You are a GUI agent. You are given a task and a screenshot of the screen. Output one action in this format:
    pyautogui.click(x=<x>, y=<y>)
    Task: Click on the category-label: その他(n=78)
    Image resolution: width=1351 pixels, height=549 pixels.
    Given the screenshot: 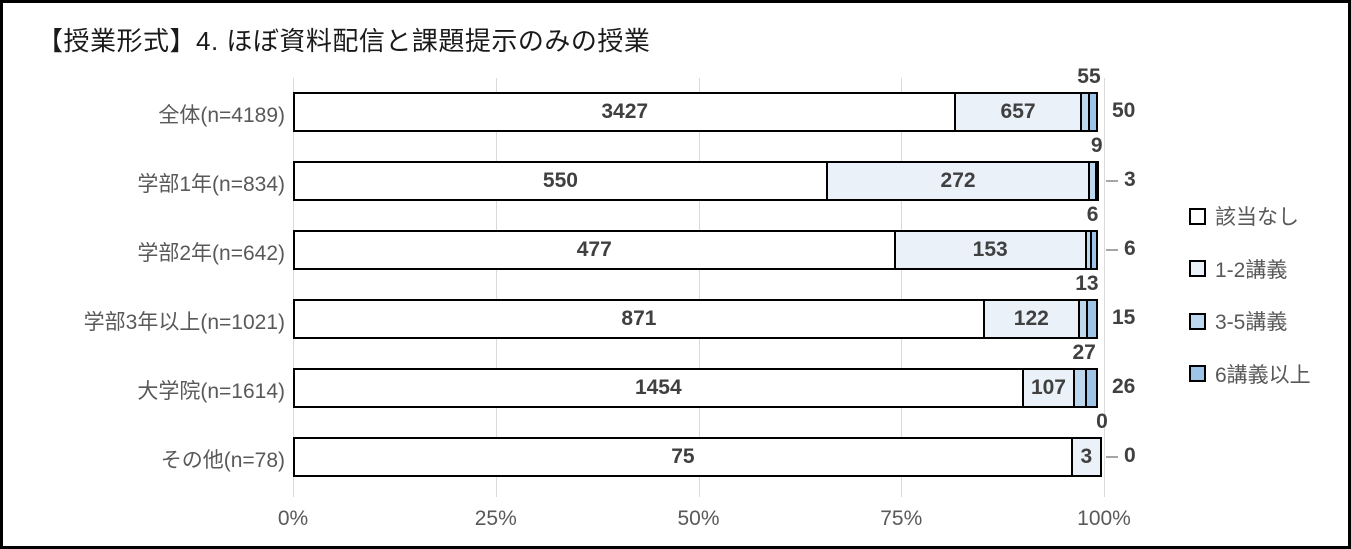 What is the action you would take?
    pyautogui.click(x=222, y=460)
    